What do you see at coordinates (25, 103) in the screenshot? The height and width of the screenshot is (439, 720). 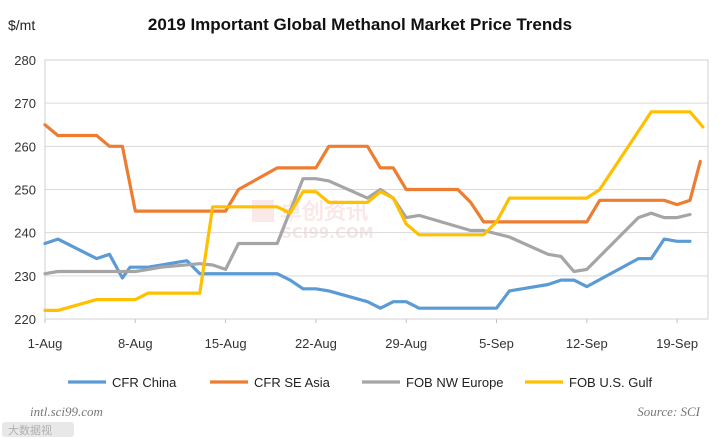 I see `y-tick-label-270: 270` at bounding box center [25, 103].